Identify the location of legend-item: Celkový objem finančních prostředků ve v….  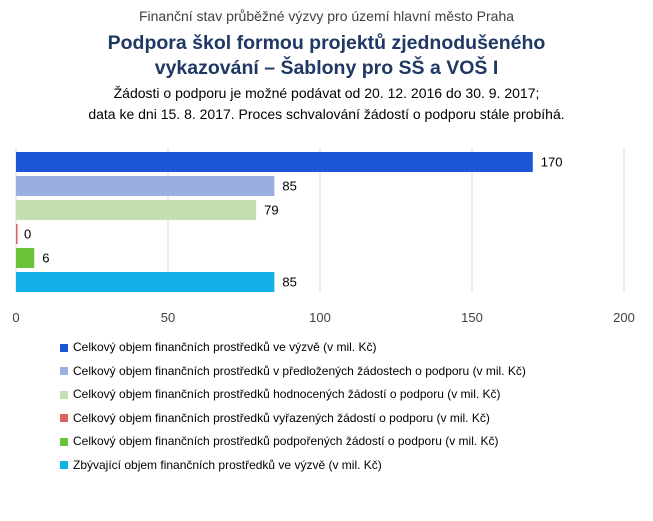
(293, 348).